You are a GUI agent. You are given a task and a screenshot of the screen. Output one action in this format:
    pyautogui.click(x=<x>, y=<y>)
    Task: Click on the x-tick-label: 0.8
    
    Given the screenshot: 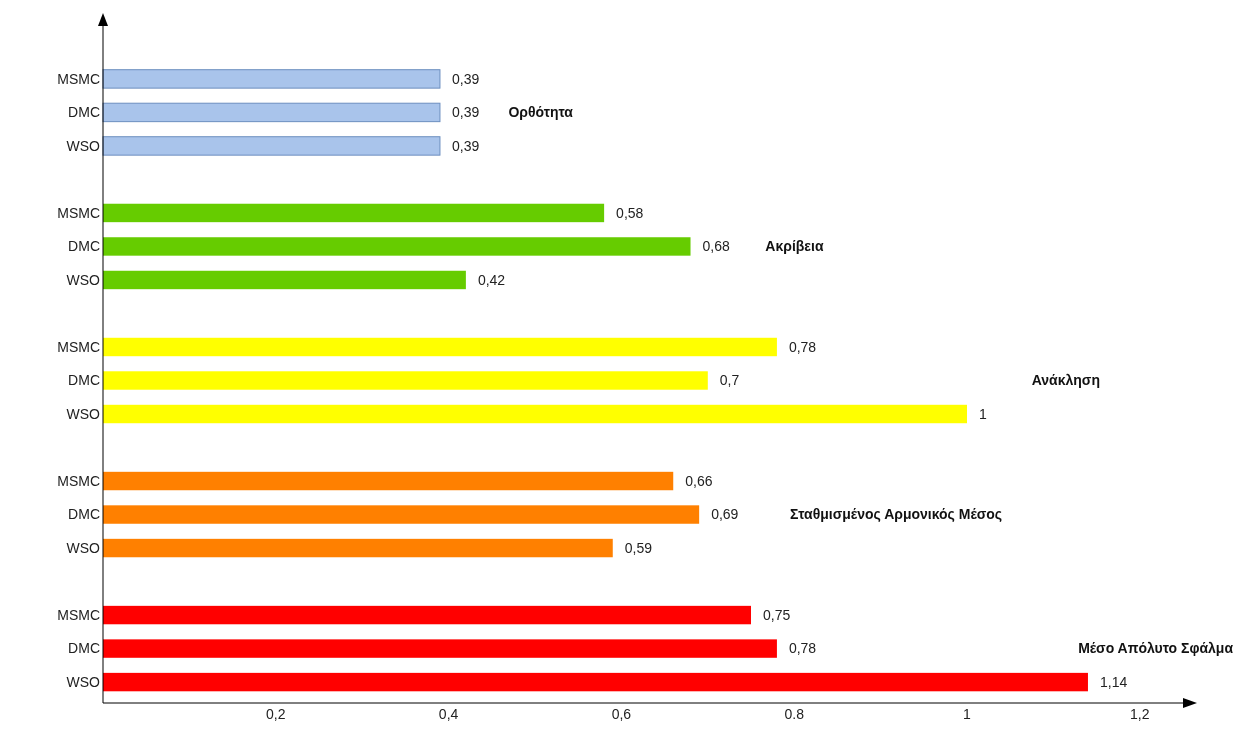 What is the action you would take?
    pyautogui.click(x=794, y=714)
    